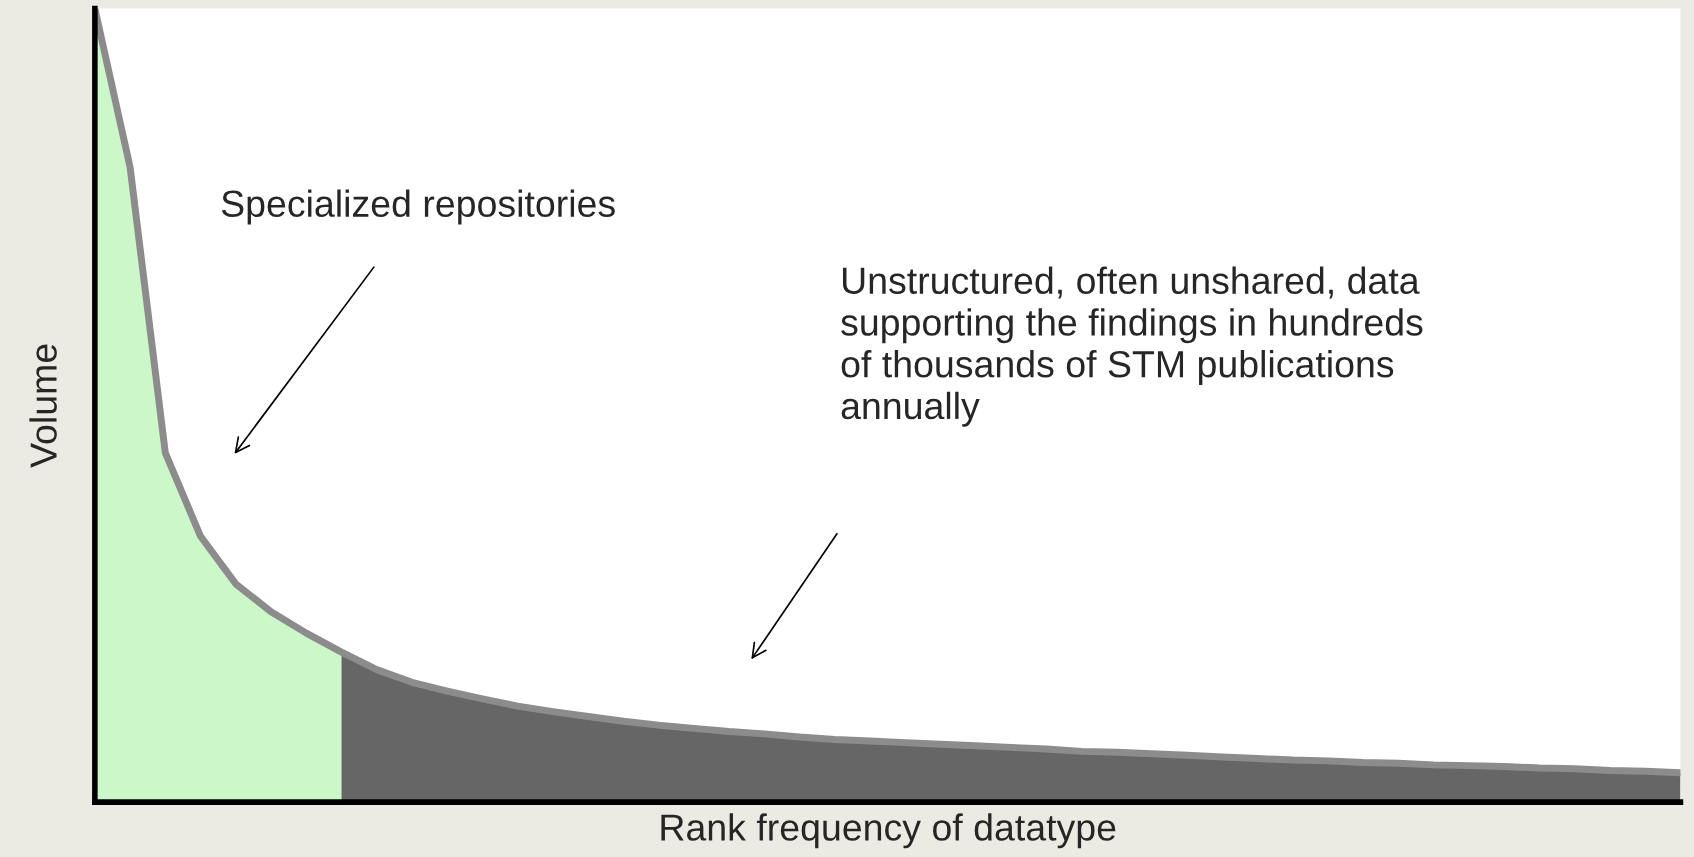 This screenshot has width=1694, height=857. What do you see at coordinates (43, 406) in the screenshot?
I see `y-axis-title: Volume` at bounding box center [43, 406].